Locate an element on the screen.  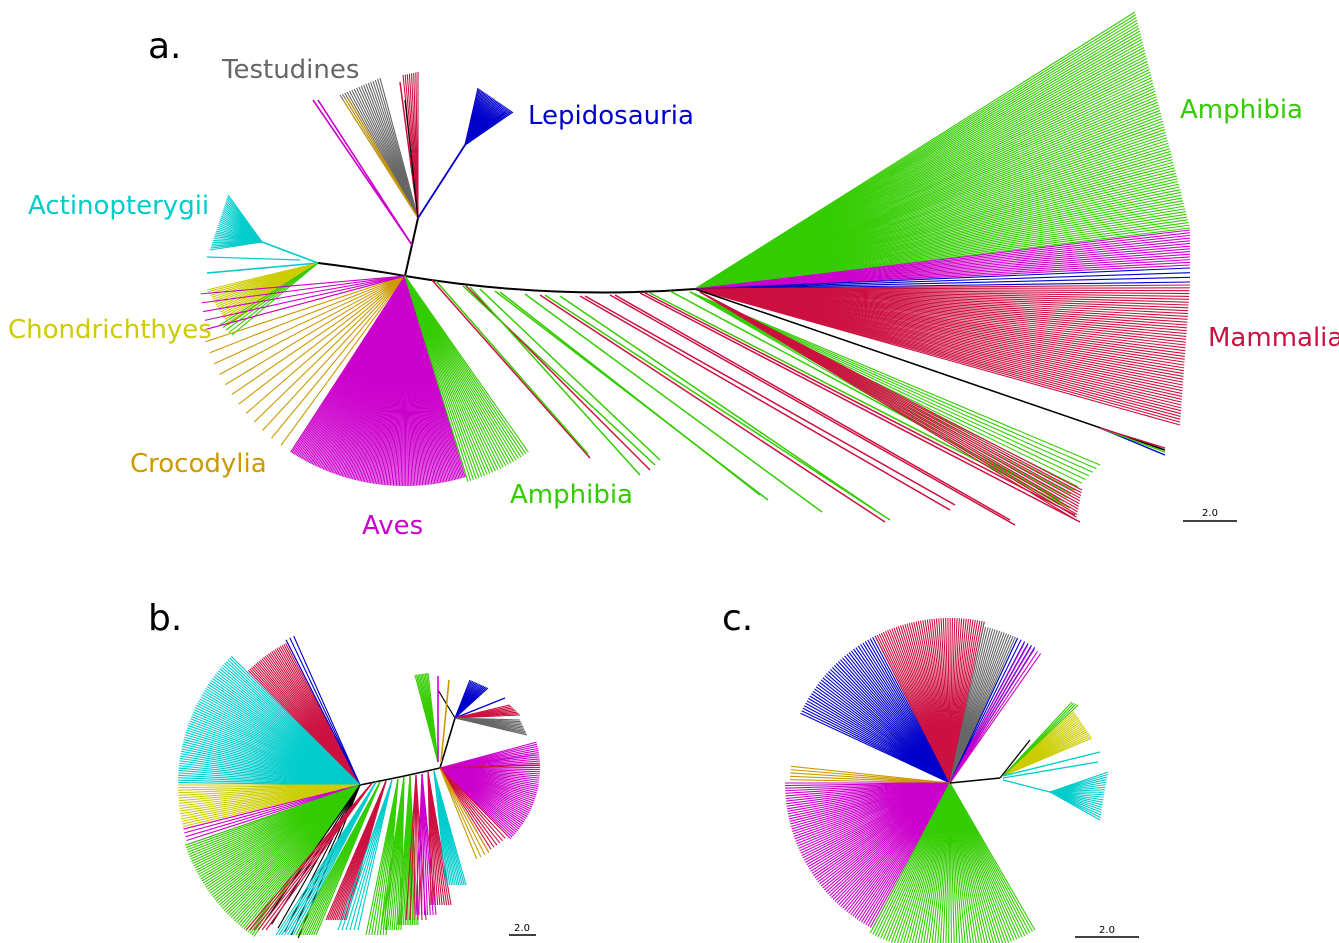
c-chondrichthyes-fan is located at coordinates (1047, 743).